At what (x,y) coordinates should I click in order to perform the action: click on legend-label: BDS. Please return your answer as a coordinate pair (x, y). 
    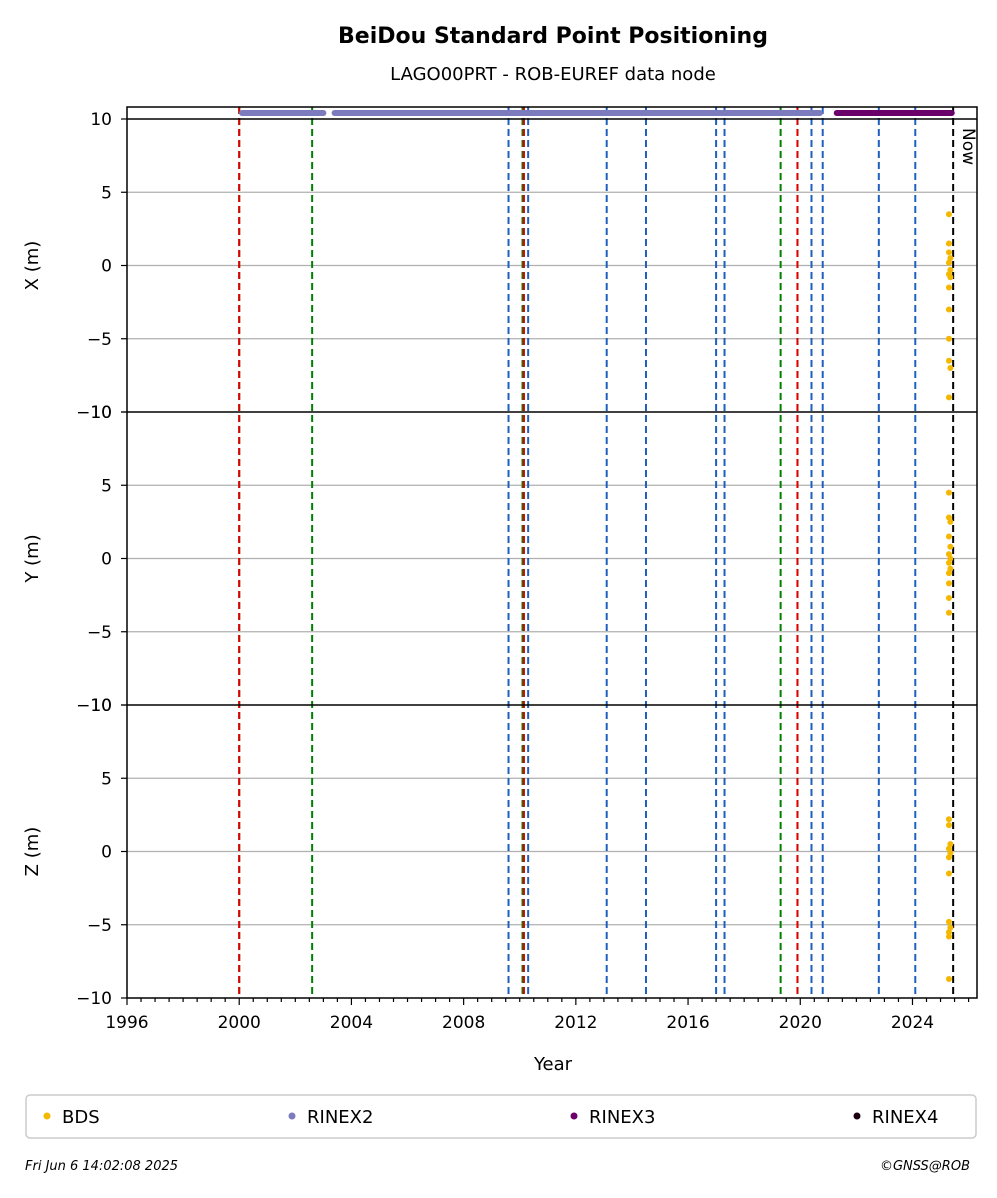
    Looking at the image, I should click on (81, 1117).